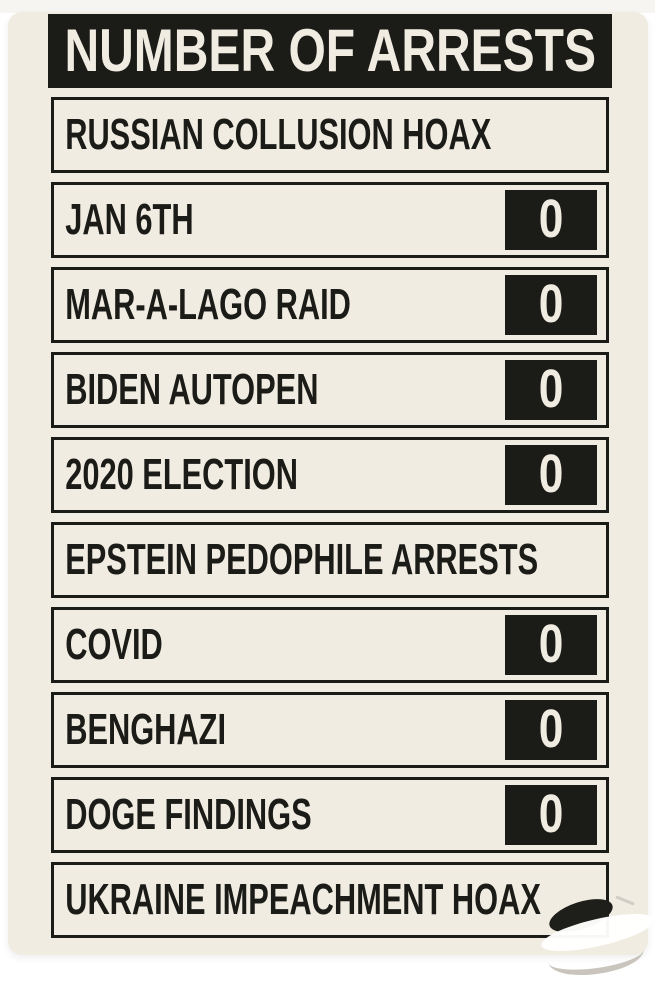 The height and width of the screenshot is (981, 655). What do you see at coordinates (146, 729) in the screenshot?
I see `row-label: BENGHAZI` at bounding box center [146, 729].